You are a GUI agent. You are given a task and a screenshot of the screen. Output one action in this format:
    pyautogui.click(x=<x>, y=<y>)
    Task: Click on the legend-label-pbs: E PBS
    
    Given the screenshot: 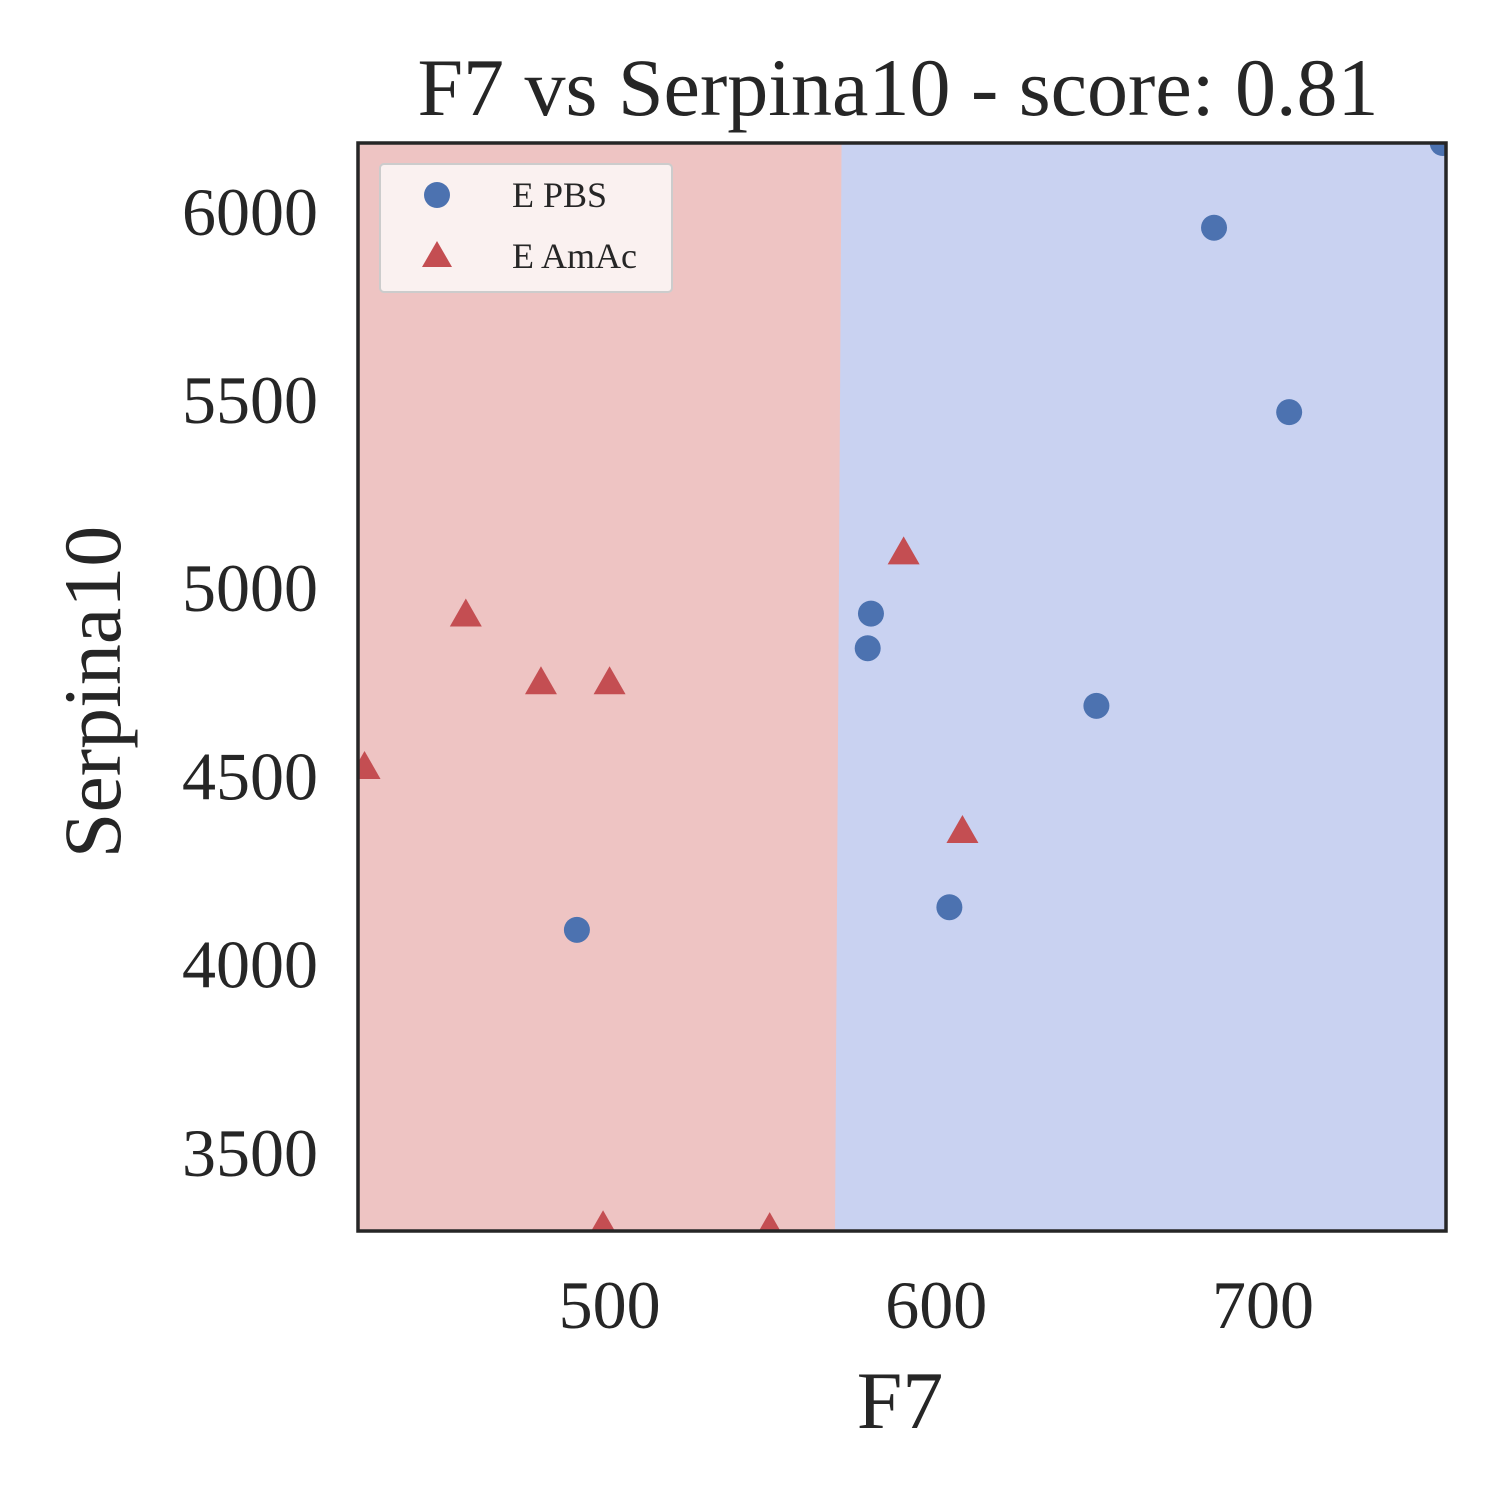 What is the action you would take?
    pyautogui.click(x=559, y=195)
    